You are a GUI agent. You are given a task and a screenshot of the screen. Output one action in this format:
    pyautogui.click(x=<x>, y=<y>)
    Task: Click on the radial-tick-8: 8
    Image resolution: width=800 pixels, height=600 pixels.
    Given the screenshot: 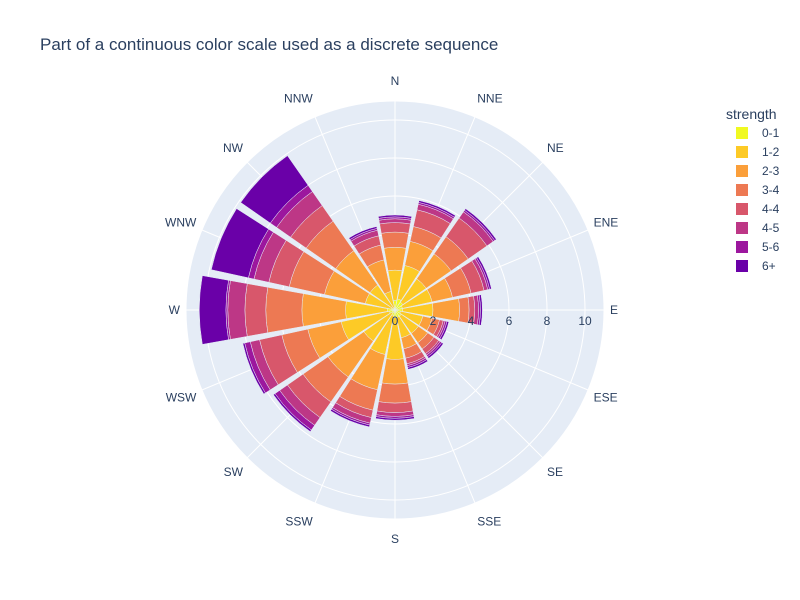 What is the action you would take?
    pyautogui.click(x=547, y=321)
    